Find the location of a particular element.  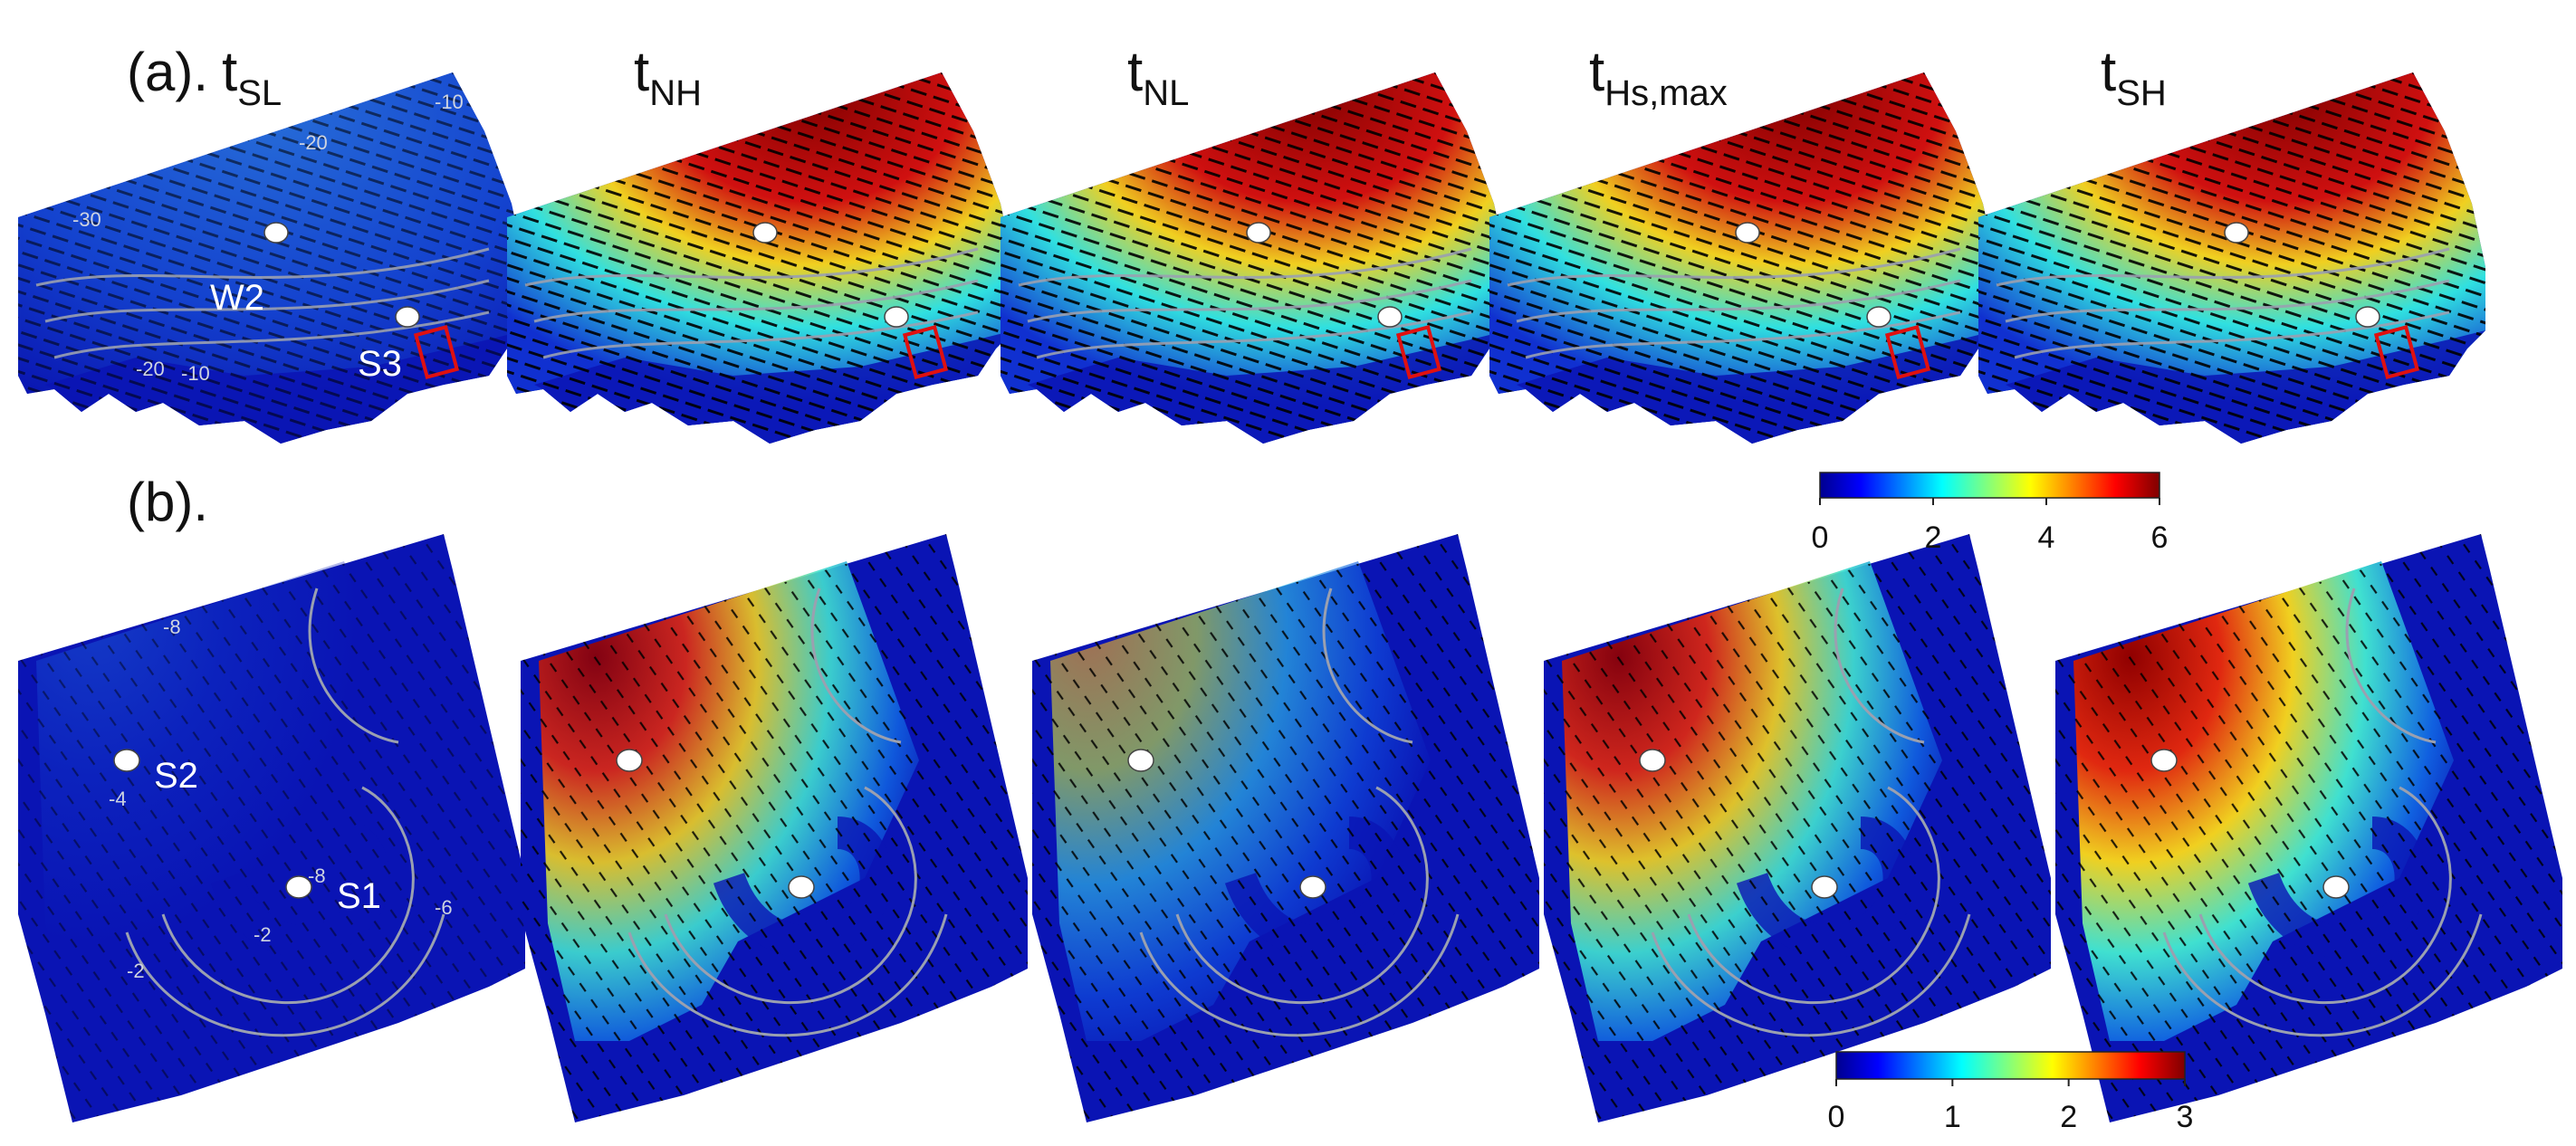

column-title-3: tNL is located at coordinates (1158, 77).